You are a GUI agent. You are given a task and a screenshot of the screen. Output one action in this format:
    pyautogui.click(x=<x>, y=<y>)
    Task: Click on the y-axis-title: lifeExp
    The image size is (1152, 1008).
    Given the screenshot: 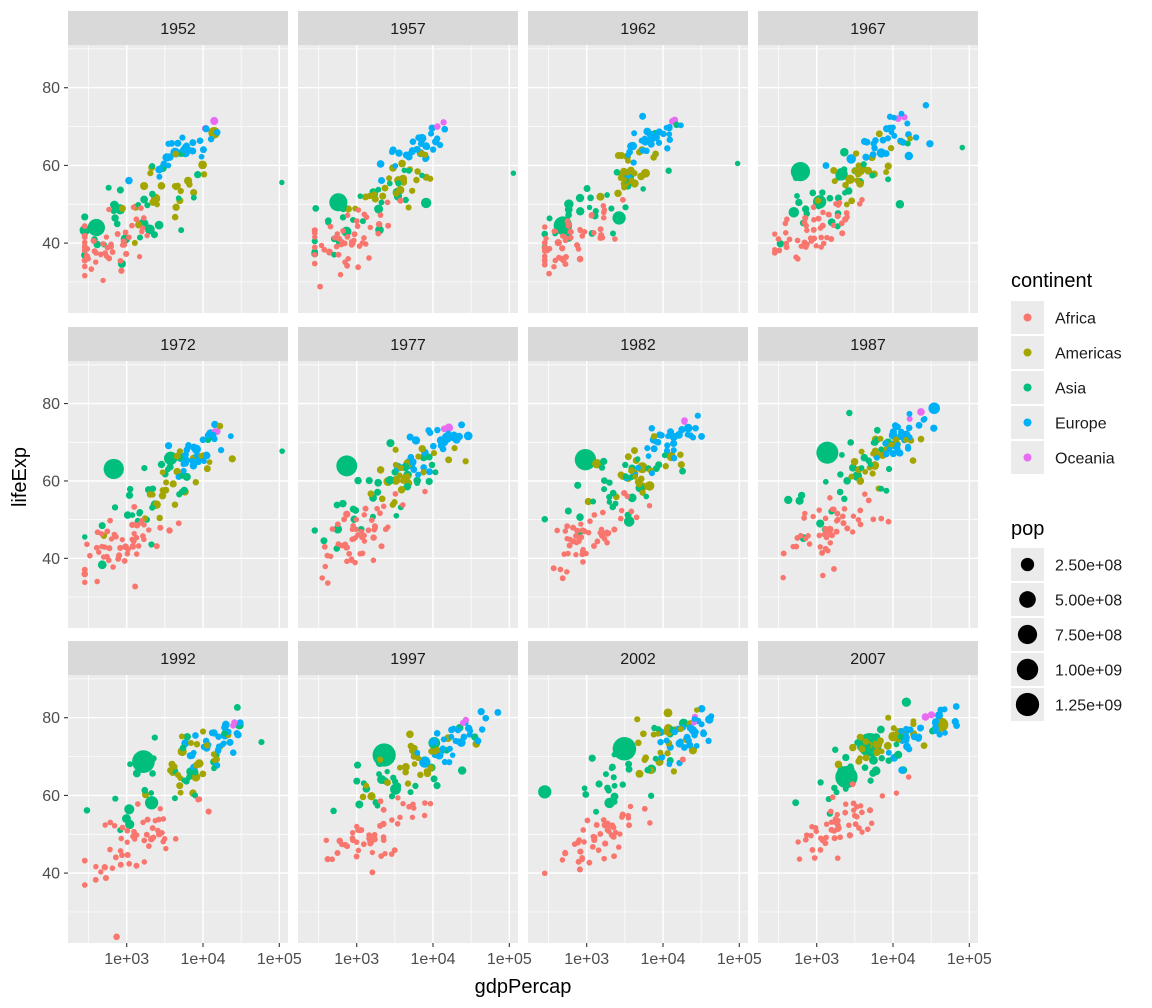 What is the action you would take?
    pyautogui.click(x=20, y=477)
    